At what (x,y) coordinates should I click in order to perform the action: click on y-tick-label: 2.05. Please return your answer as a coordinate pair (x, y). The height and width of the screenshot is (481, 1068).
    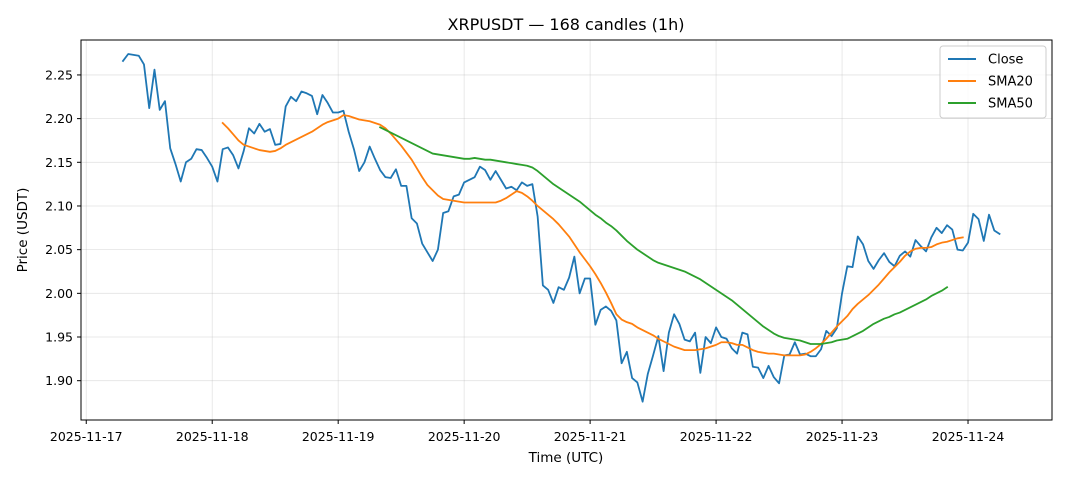
    Looking at the image, I should click on (59, 249).